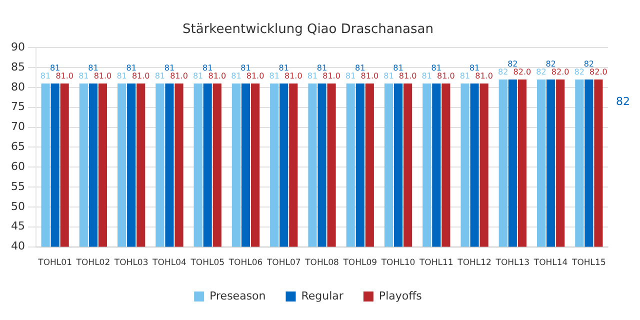  I want to click on y-tick-label: 90, so click(17, 47).